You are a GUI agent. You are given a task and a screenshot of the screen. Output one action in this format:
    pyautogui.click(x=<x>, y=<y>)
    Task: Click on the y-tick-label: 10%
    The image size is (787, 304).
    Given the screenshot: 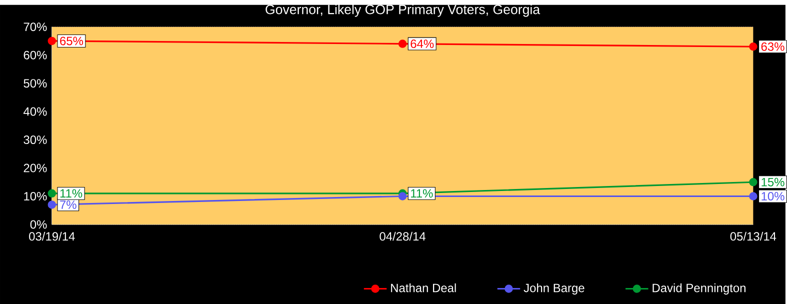 What is the action you would take?
    pyautogui.click(x=35, y=196)
    